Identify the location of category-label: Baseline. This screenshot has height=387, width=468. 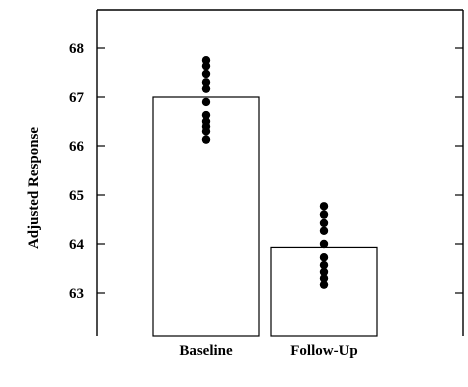
(206, 351).